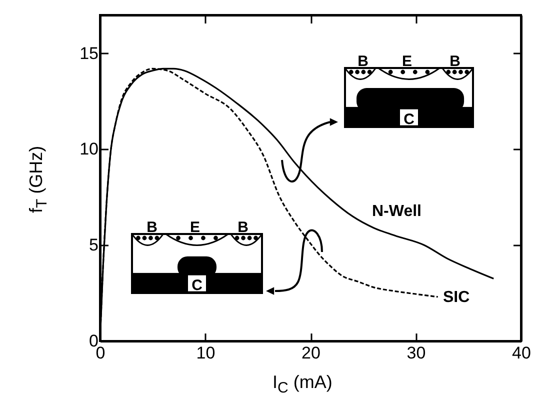  What do you see at coordinates (311, 353) in the screenshot?
I see `x-tick-label: 20` at bounding box center [311, 353].